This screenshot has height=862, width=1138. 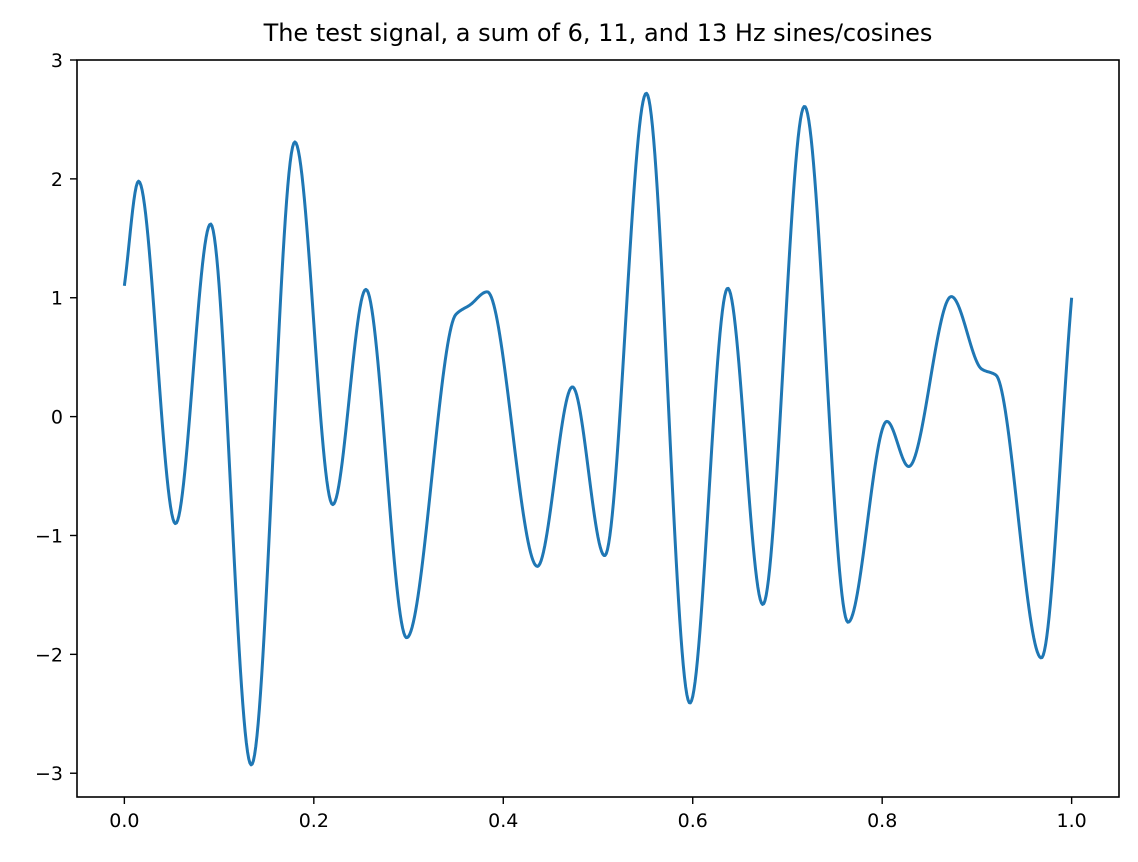 What do you see at coordinates (49, 536) in the screenshot?
I see `y-tick-label: −1` at bounding box center [49, 536].